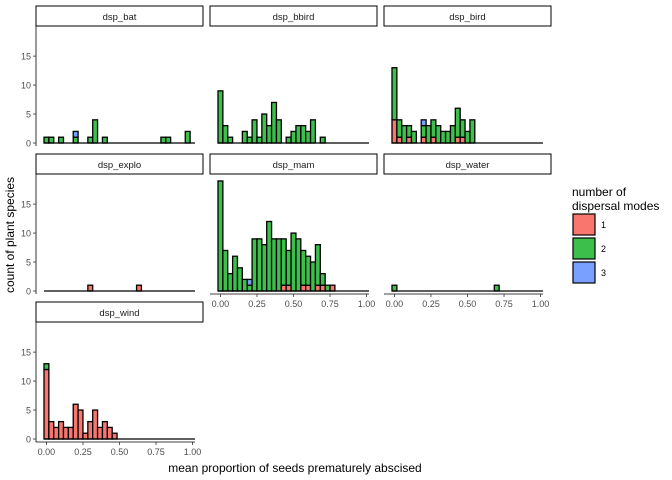  What do you see at coordinates (249, 140) in the screenshot?
I see `bar-dsp_bbird-bin6-modes2` at bounding box center [249, 140].